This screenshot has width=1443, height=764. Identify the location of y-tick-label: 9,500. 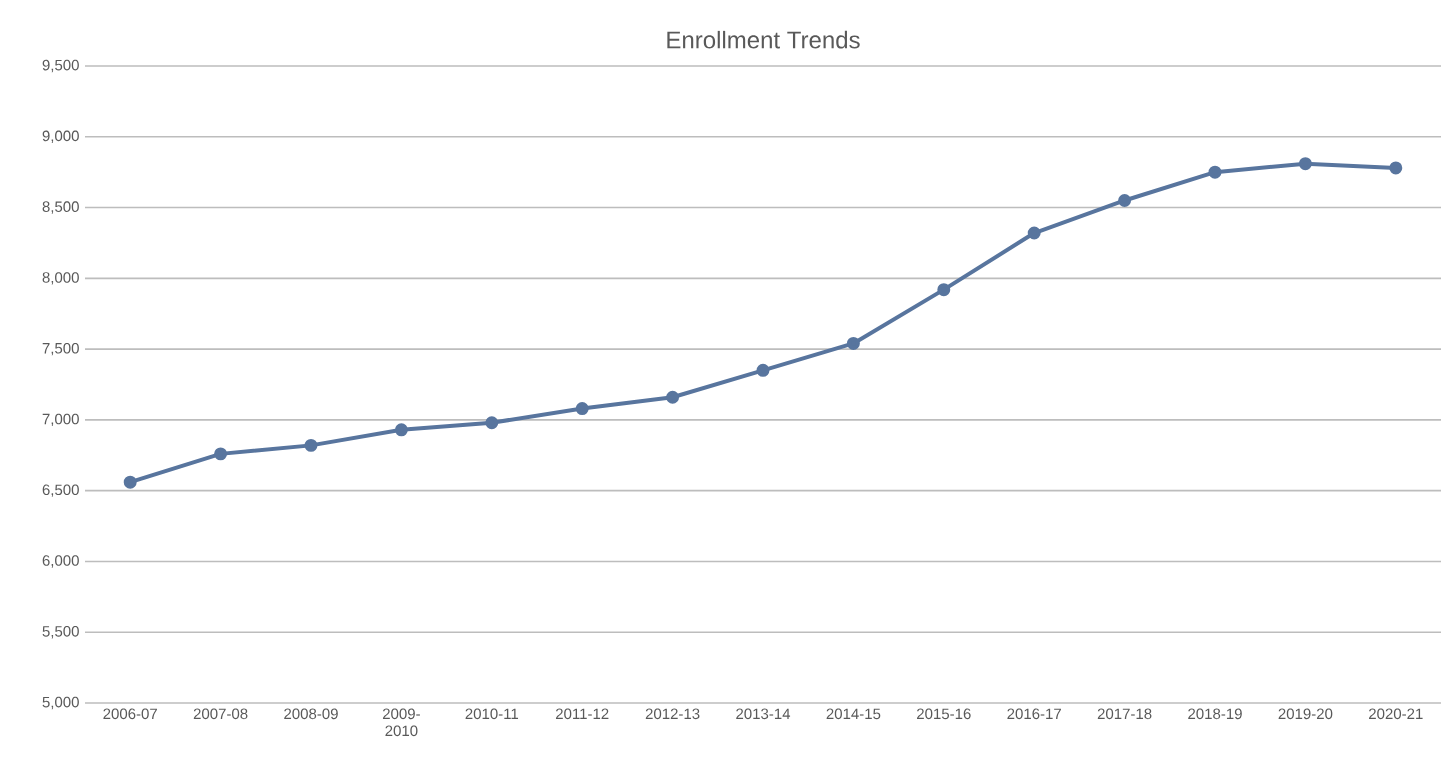
(60, 66).